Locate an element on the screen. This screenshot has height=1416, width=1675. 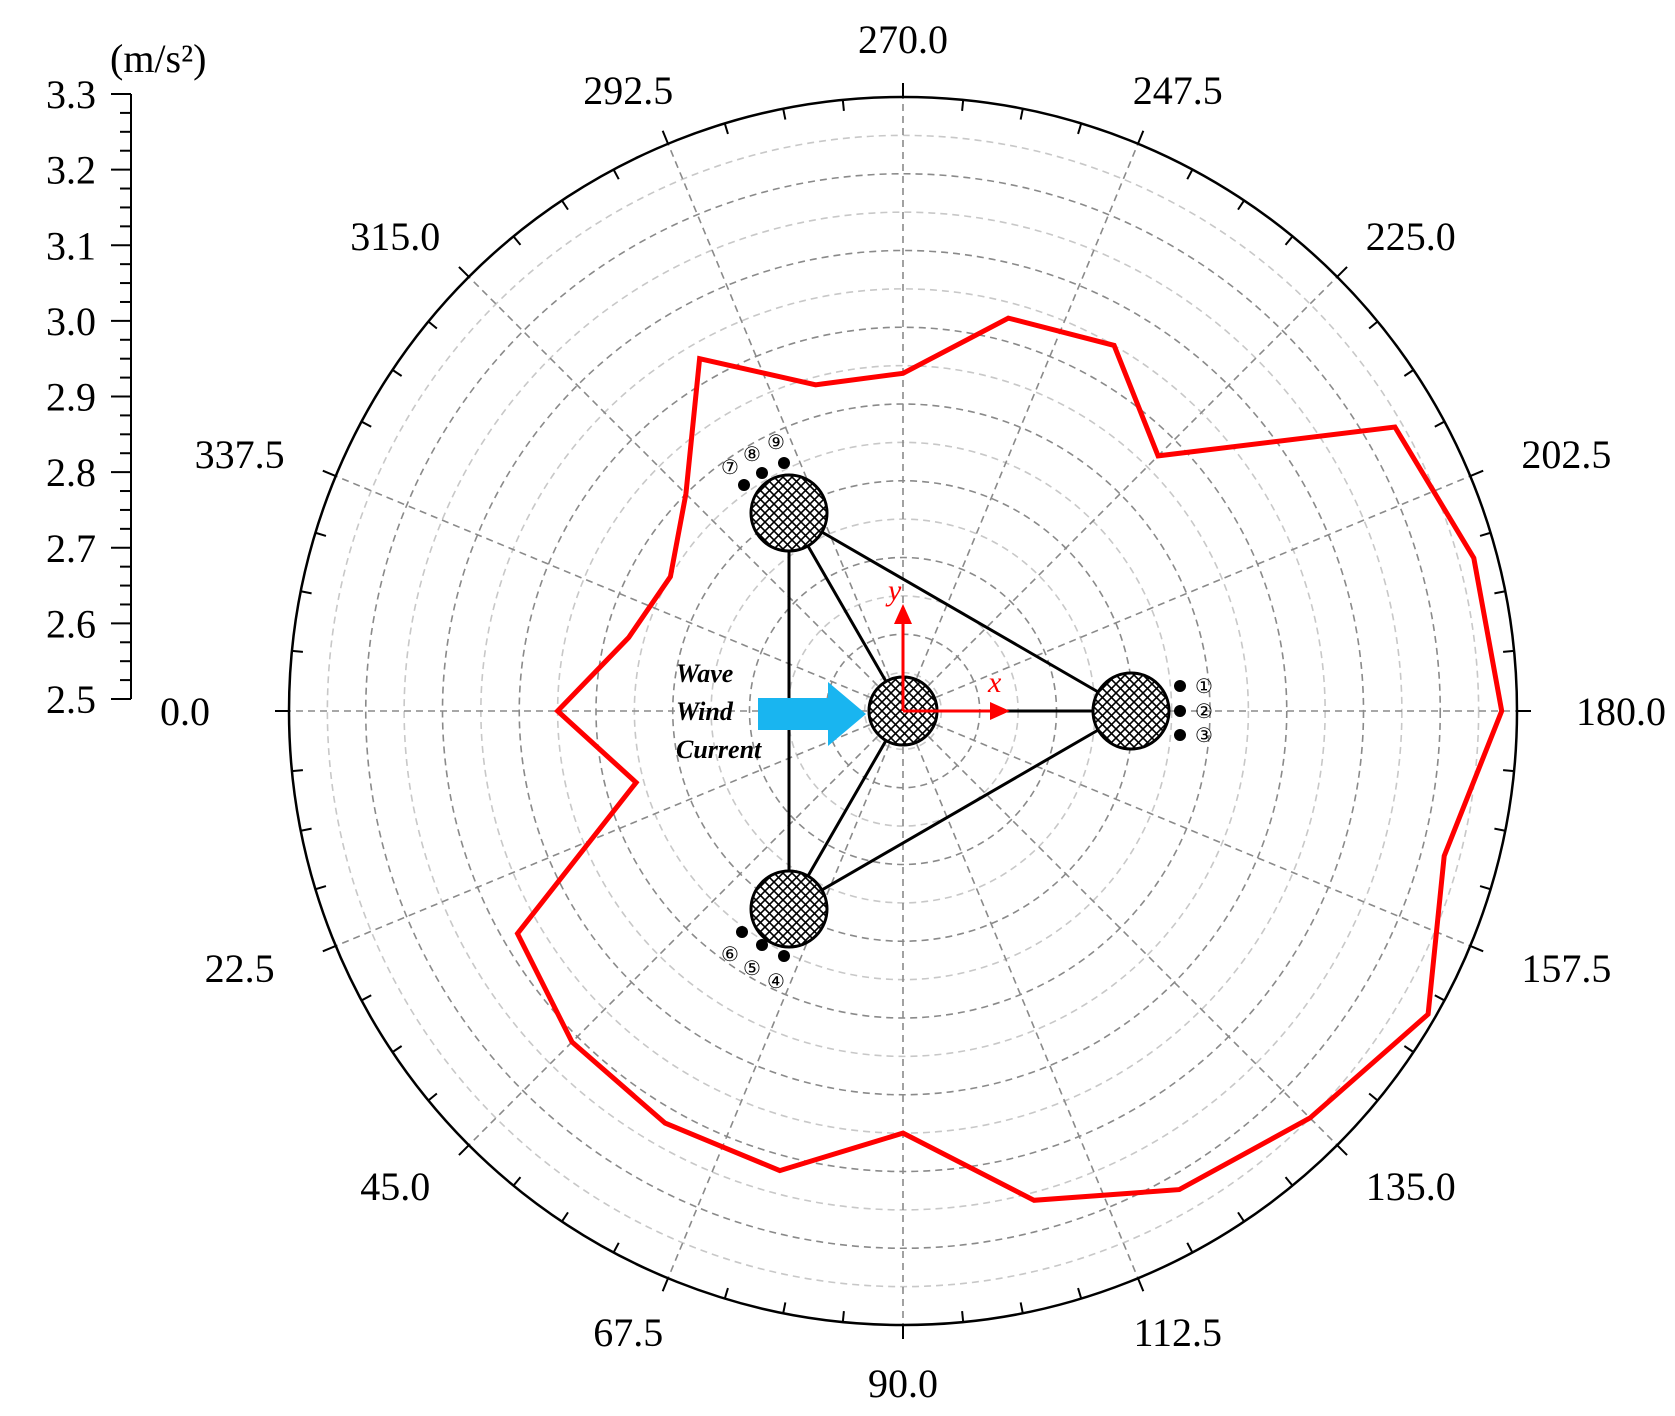
x-arrow-head is located at coordinates (1000, 711).